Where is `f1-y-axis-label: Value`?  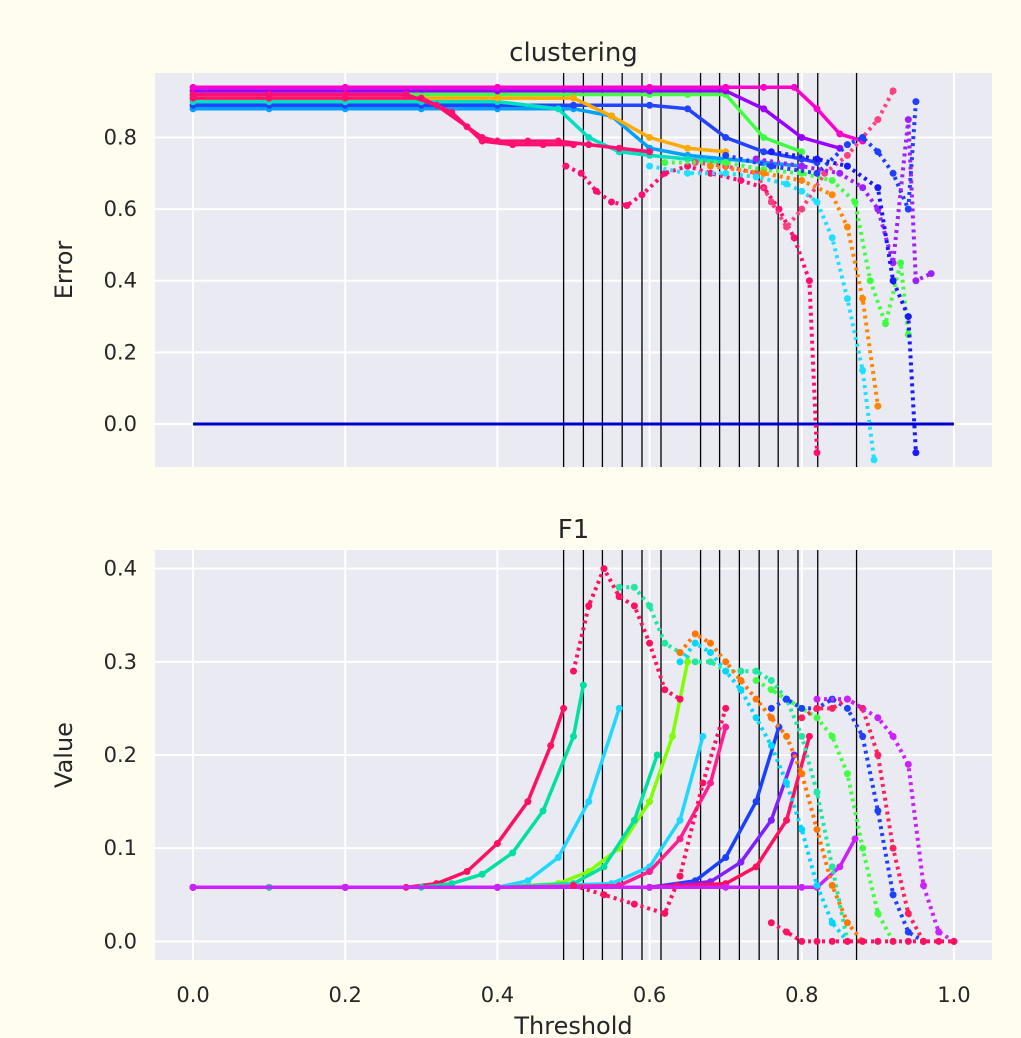
f1-y-axis-label: Value is located at coordinates (64, 755).